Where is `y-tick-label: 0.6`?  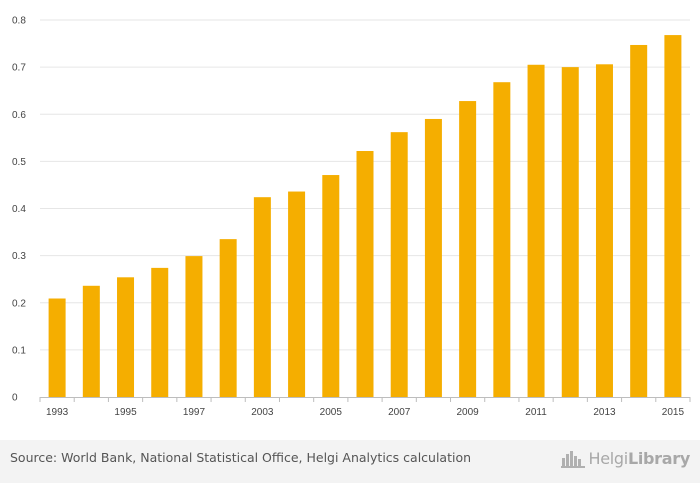
y-tick-label: 0.6 is located at coordinates (19, 115).